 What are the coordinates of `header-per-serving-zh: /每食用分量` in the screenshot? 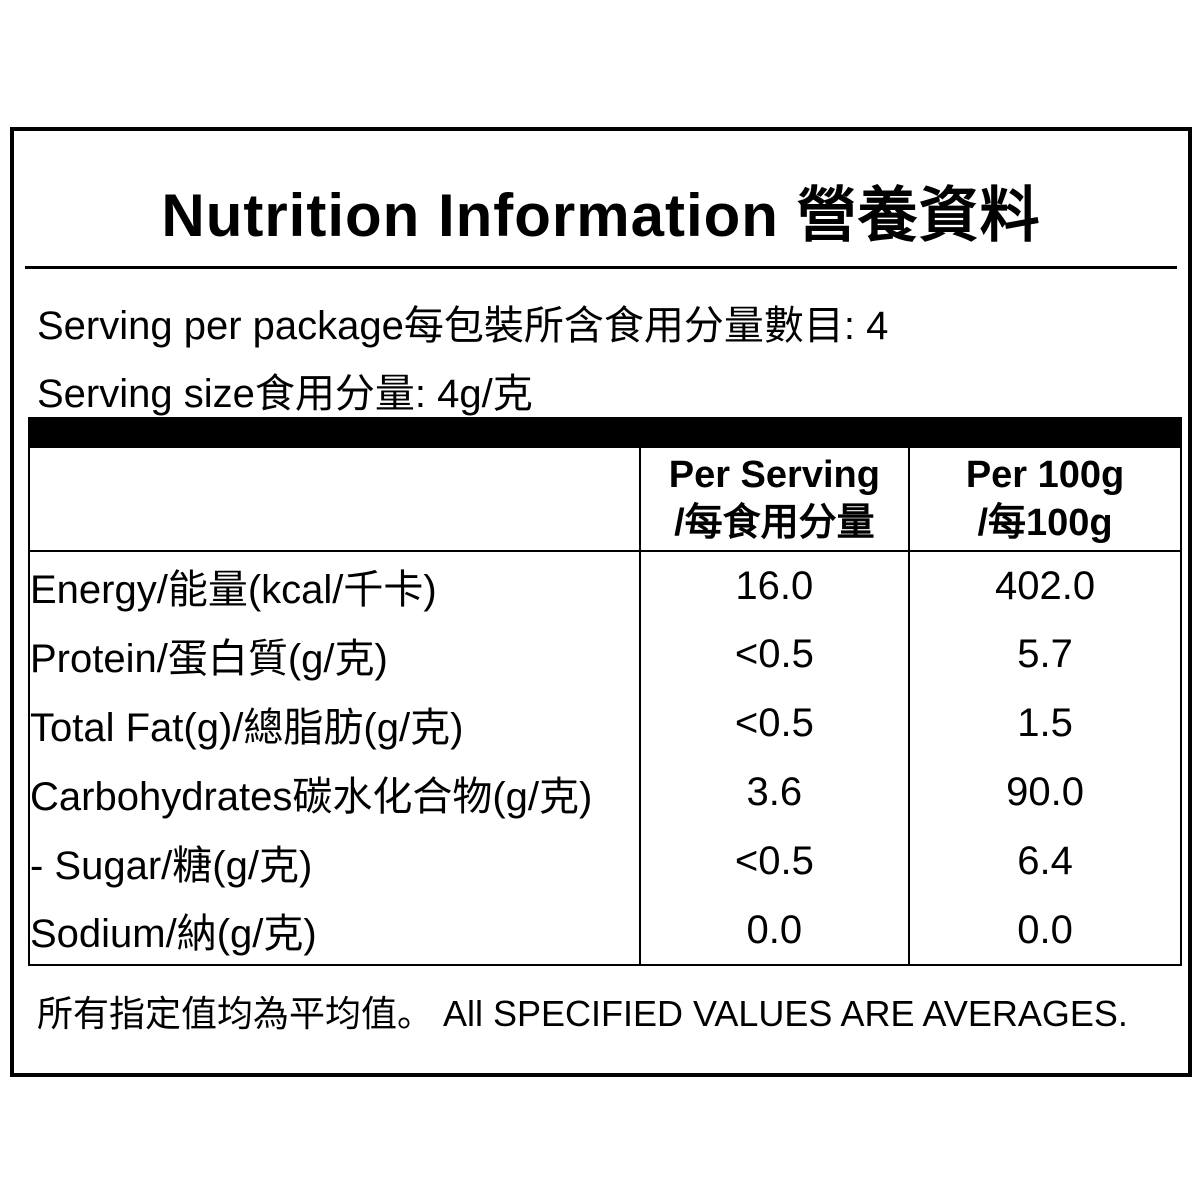 It's located at (774, 523).